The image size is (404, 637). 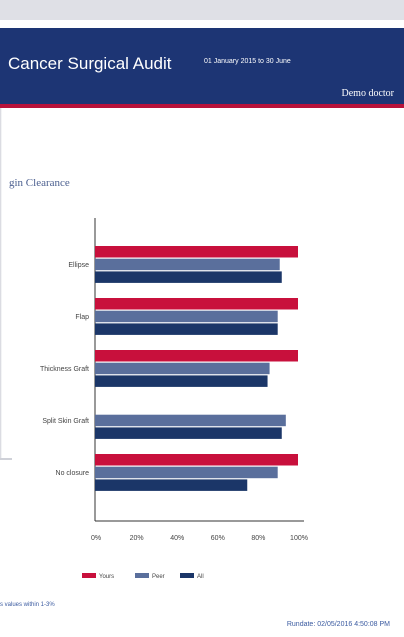 I want to click on footnote: s values within 1-3%, so click(x=27, y=605).